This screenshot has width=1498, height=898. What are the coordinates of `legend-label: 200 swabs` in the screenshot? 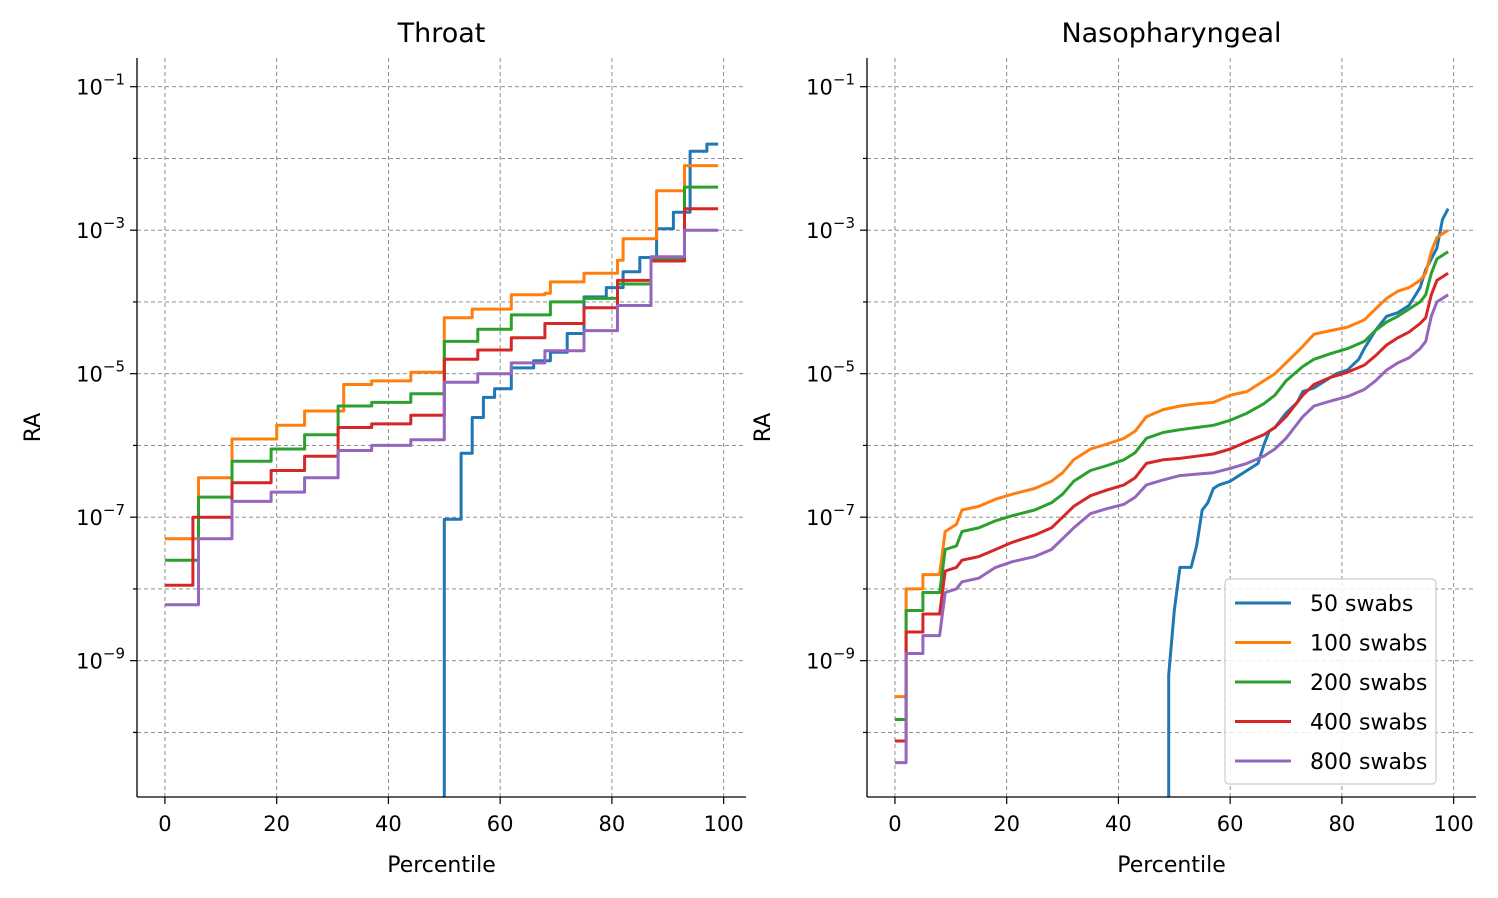 It's located at (1368, 683).